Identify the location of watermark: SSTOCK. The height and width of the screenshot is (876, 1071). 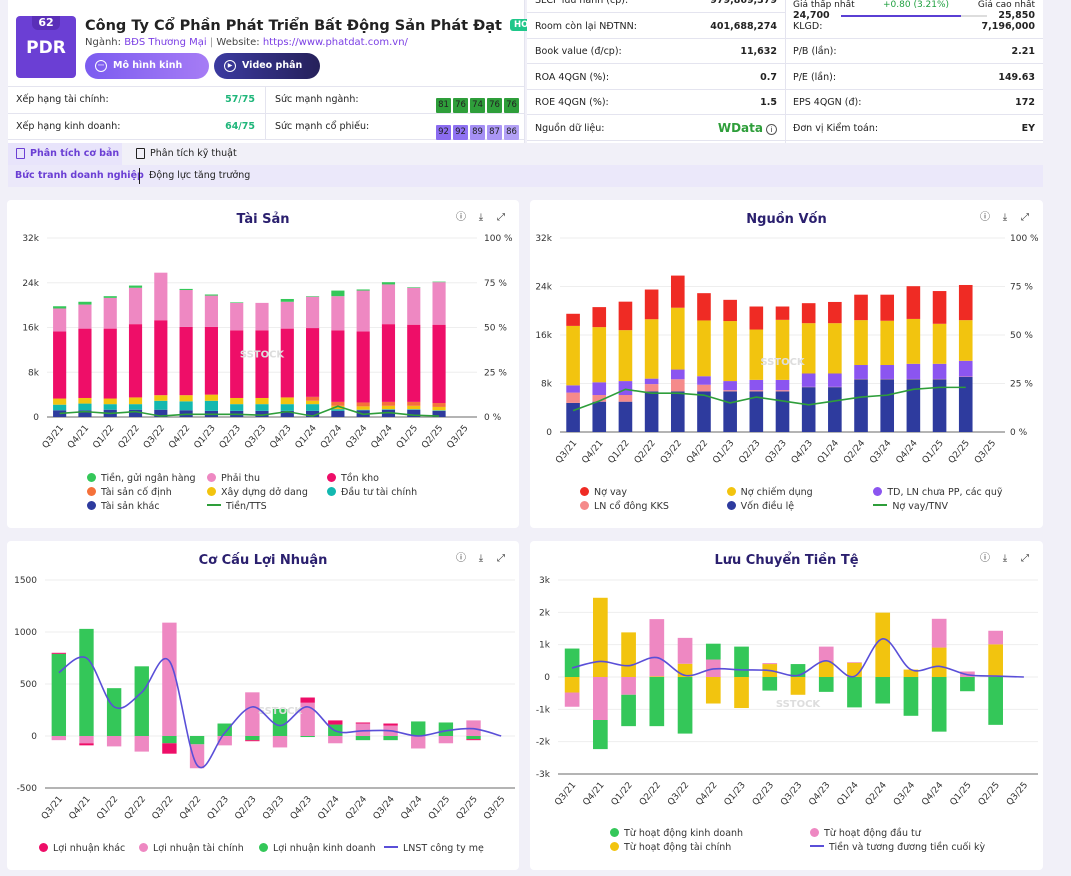
(783, 362).